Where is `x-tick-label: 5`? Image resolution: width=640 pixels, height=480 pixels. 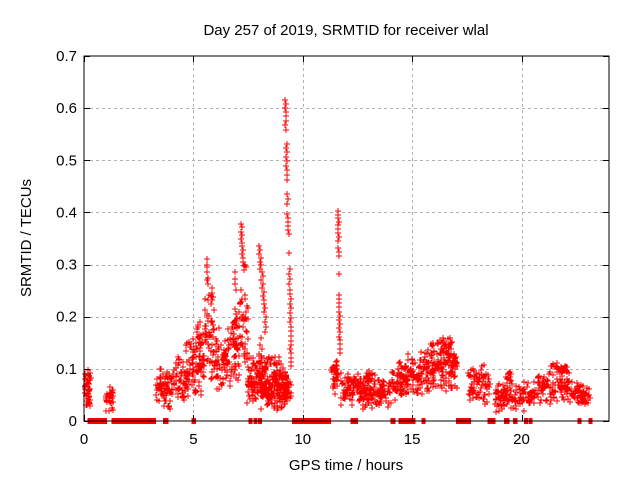 x-tick-label: 5 is located at coordinates (193, 439).